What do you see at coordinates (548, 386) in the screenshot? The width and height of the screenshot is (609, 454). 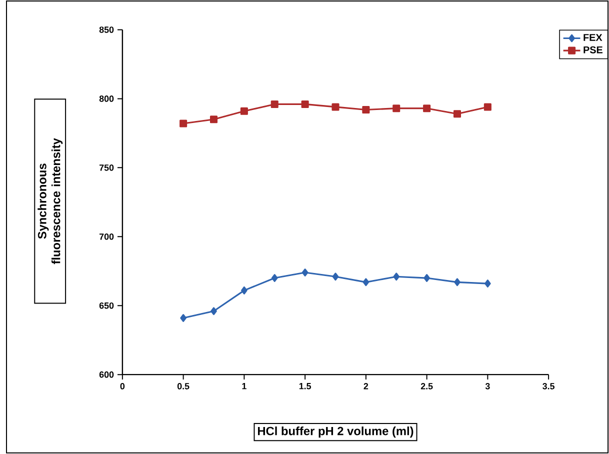 I see `x-tick-label: 3.5` at bounding box center [548, 386].